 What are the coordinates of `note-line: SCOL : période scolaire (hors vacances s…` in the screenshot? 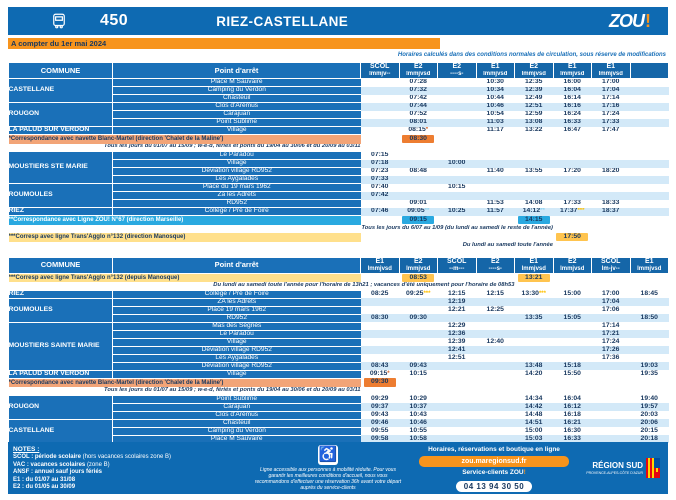 It's located at (92, 457).